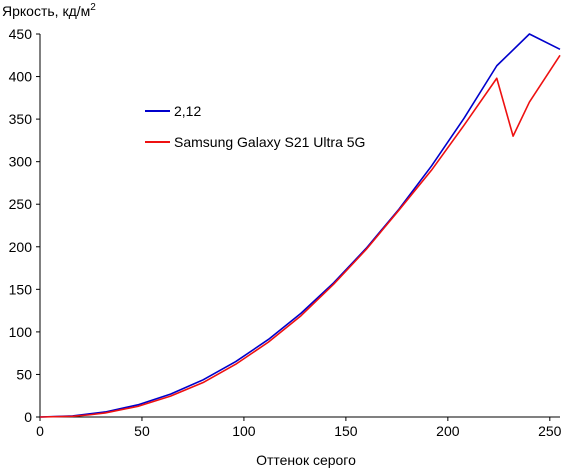 Image resolution: width=563 pixels, height=470 pixels. I want to click on x-tick-label: 100, so click(244, 431).